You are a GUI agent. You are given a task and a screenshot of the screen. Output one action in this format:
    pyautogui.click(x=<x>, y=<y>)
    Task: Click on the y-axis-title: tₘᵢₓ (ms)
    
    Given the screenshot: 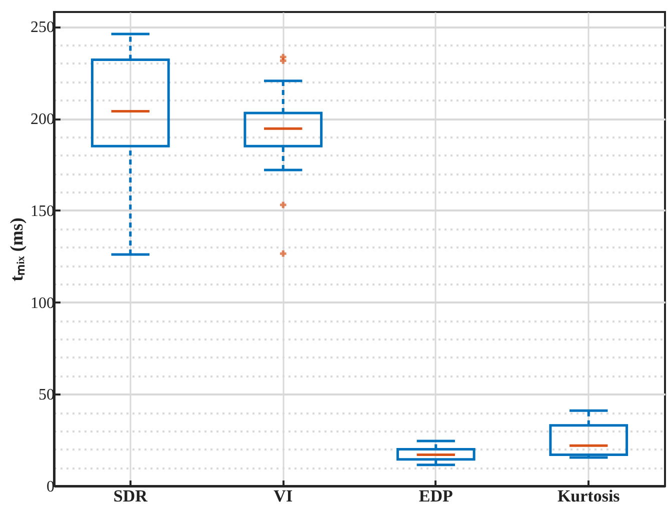 What is the action you would take?
    pyautogui.click(x=16, y=250)
    